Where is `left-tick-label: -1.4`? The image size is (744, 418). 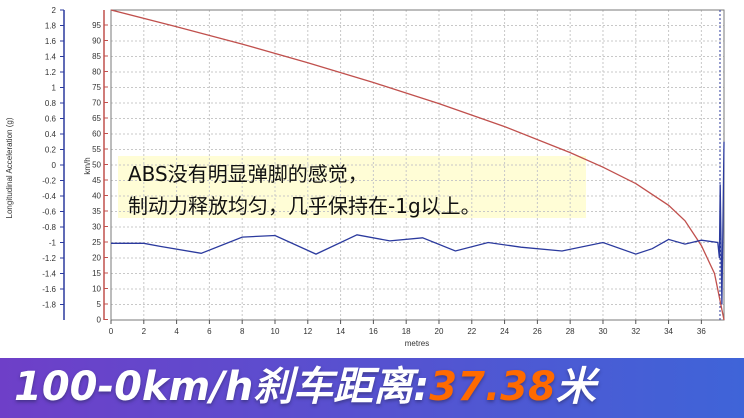
left-tick-label: -1.4 is located at coordinates (49, 274).